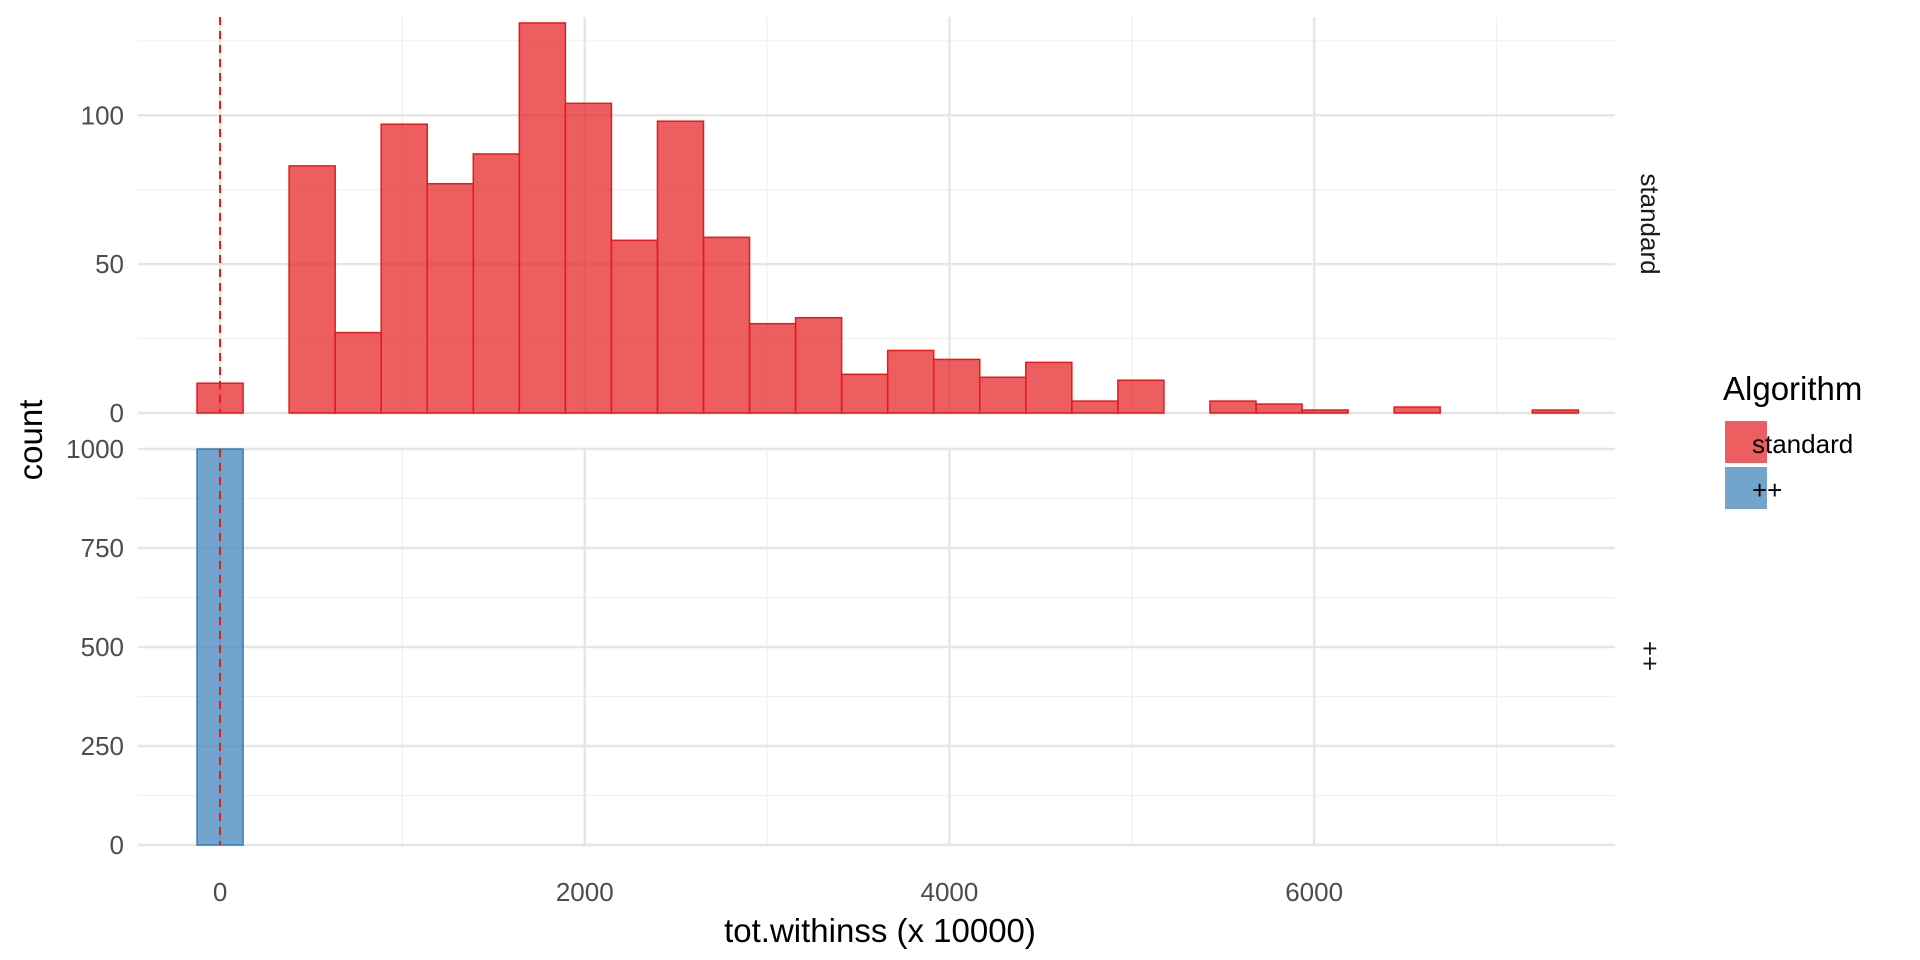  Describe the element at coordinates (1802, 444) in the screenshot. I see `legend-label-standard: standard` at that location.